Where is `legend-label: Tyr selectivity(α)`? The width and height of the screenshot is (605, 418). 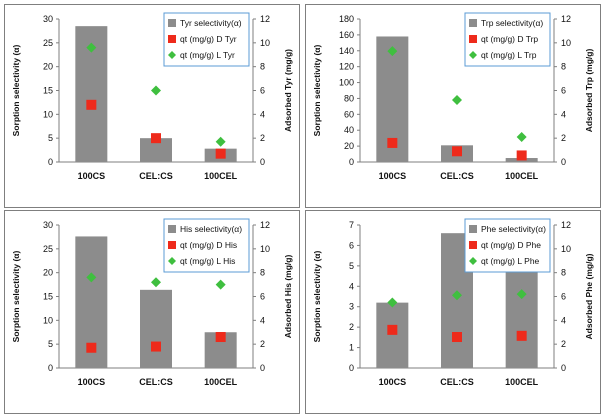
legend-label: Tyr selectivity(α) is located at coordinates (211, 23).